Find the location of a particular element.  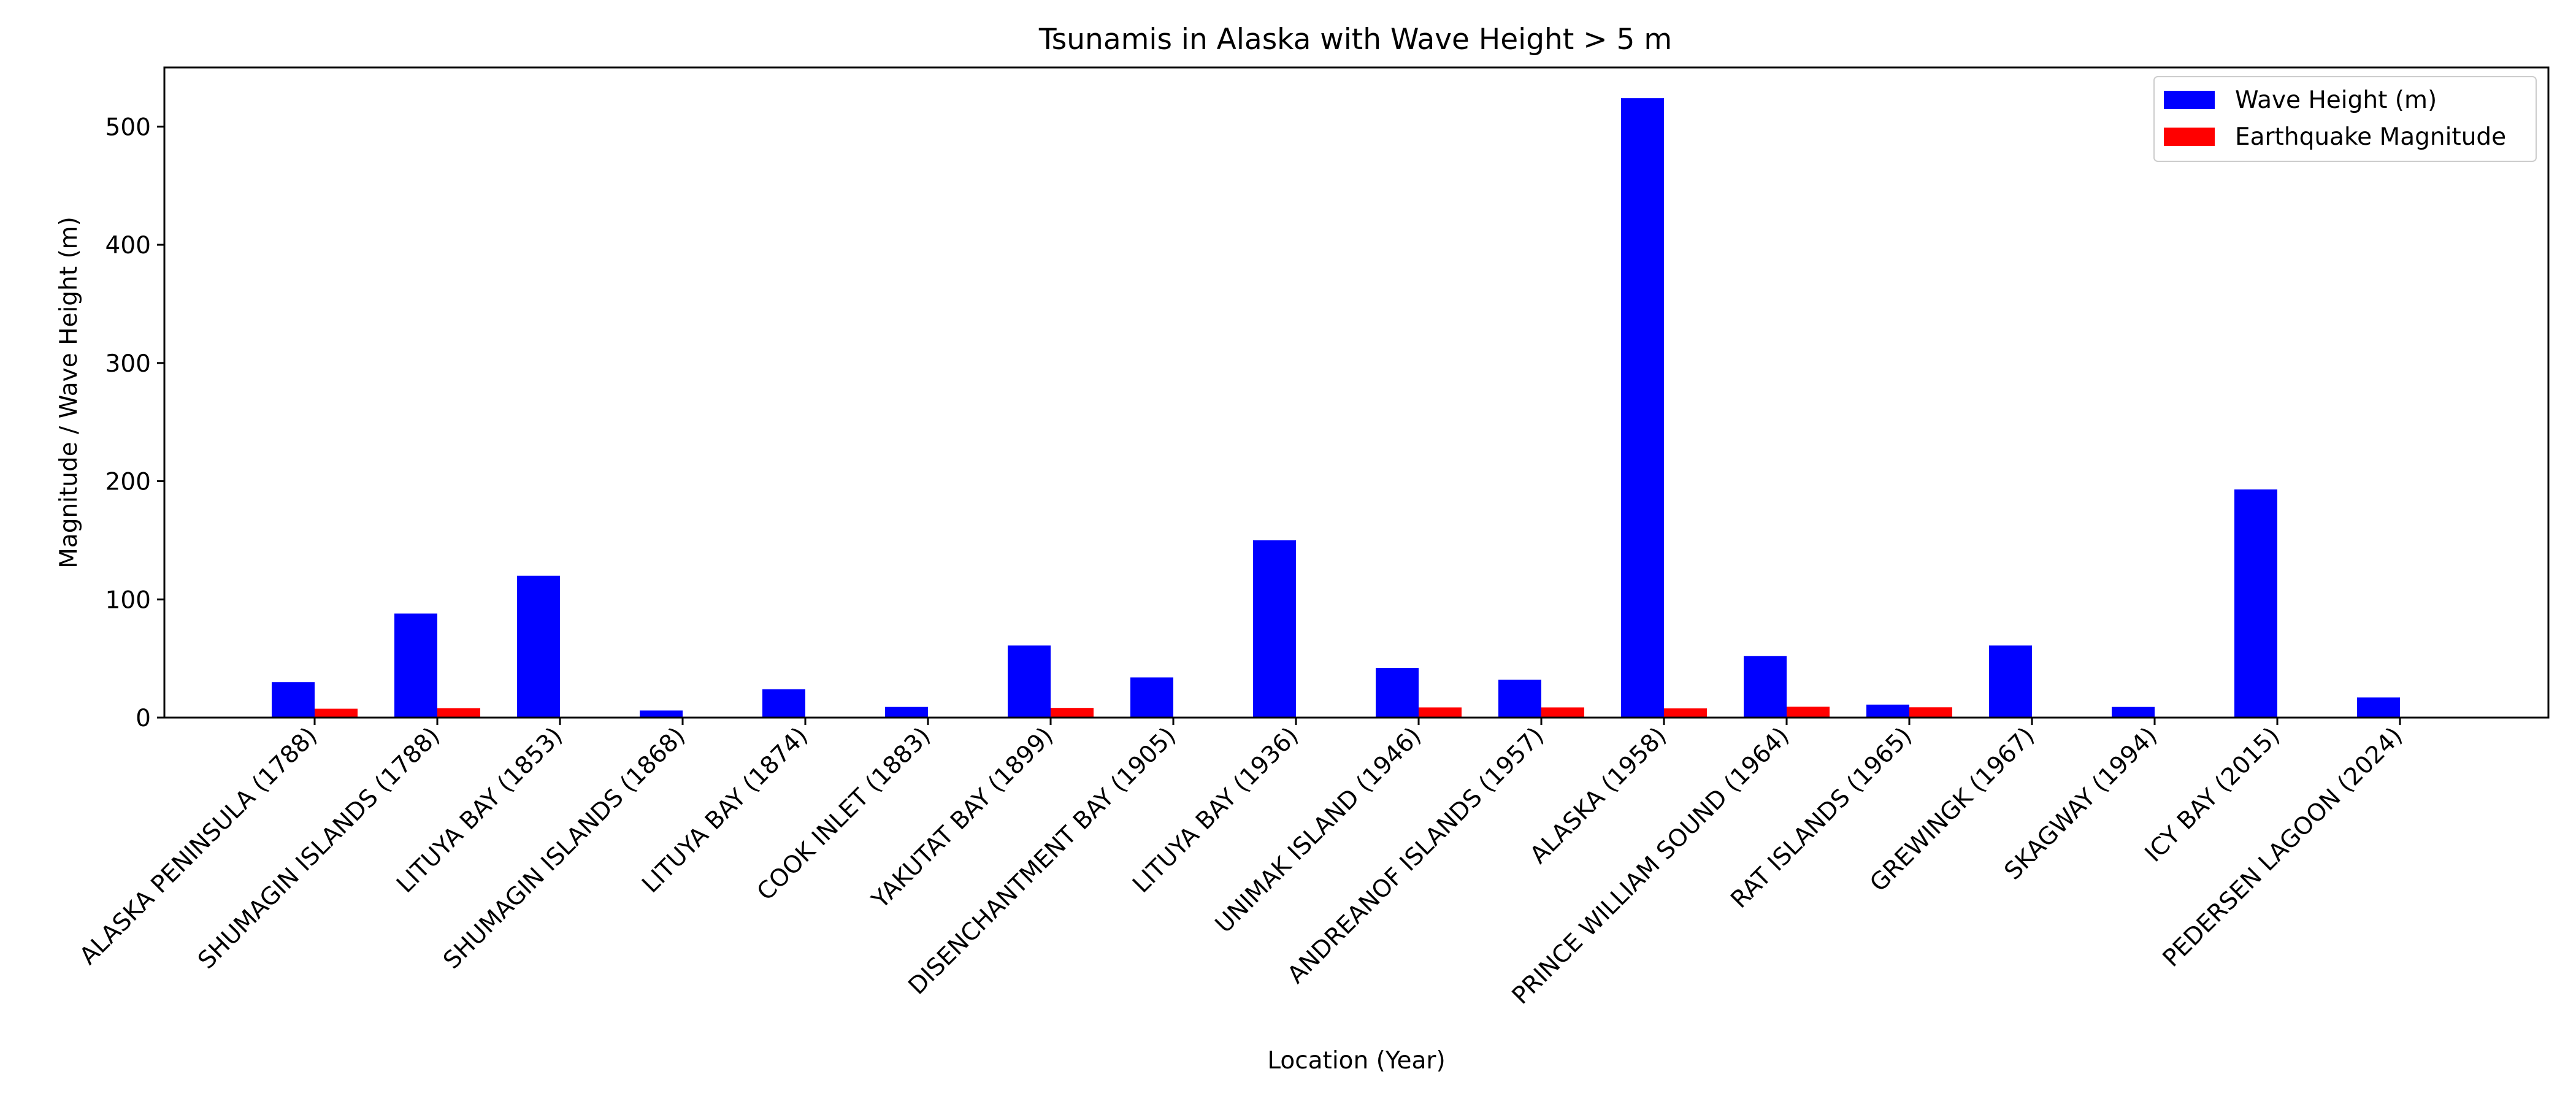

y-tick-label-0: 0 is located at coordinates (143, 718).